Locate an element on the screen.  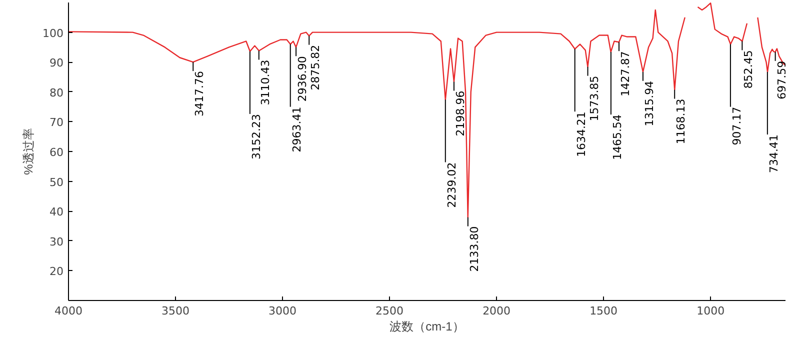
y-tick-label: 40 is located at coordinates (57, 212).